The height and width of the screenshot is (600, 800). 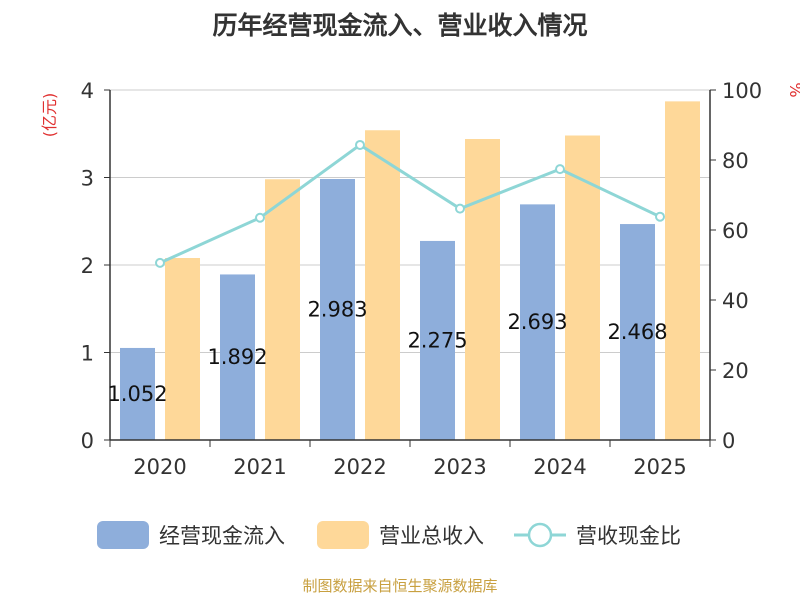 I want to click on ratio-line, so click(x=410, y=203).